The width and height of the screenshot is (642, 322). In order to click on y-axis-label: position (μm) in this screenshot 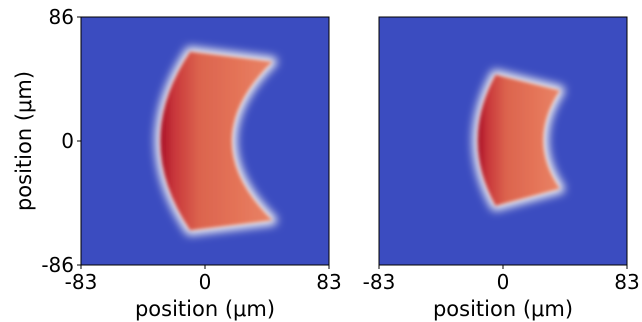, I will do `click(24, 141)`.